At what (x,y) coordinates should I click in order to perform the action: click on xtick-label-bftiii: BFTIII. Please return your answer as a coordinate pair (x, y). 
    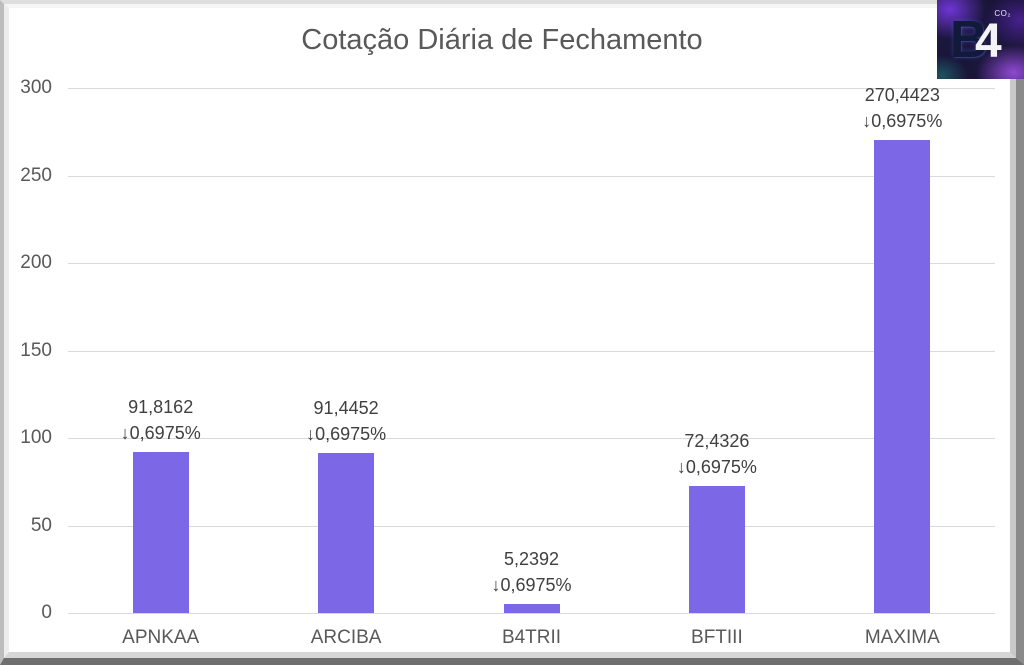
    Looking at the image, I should click on (717, 637).